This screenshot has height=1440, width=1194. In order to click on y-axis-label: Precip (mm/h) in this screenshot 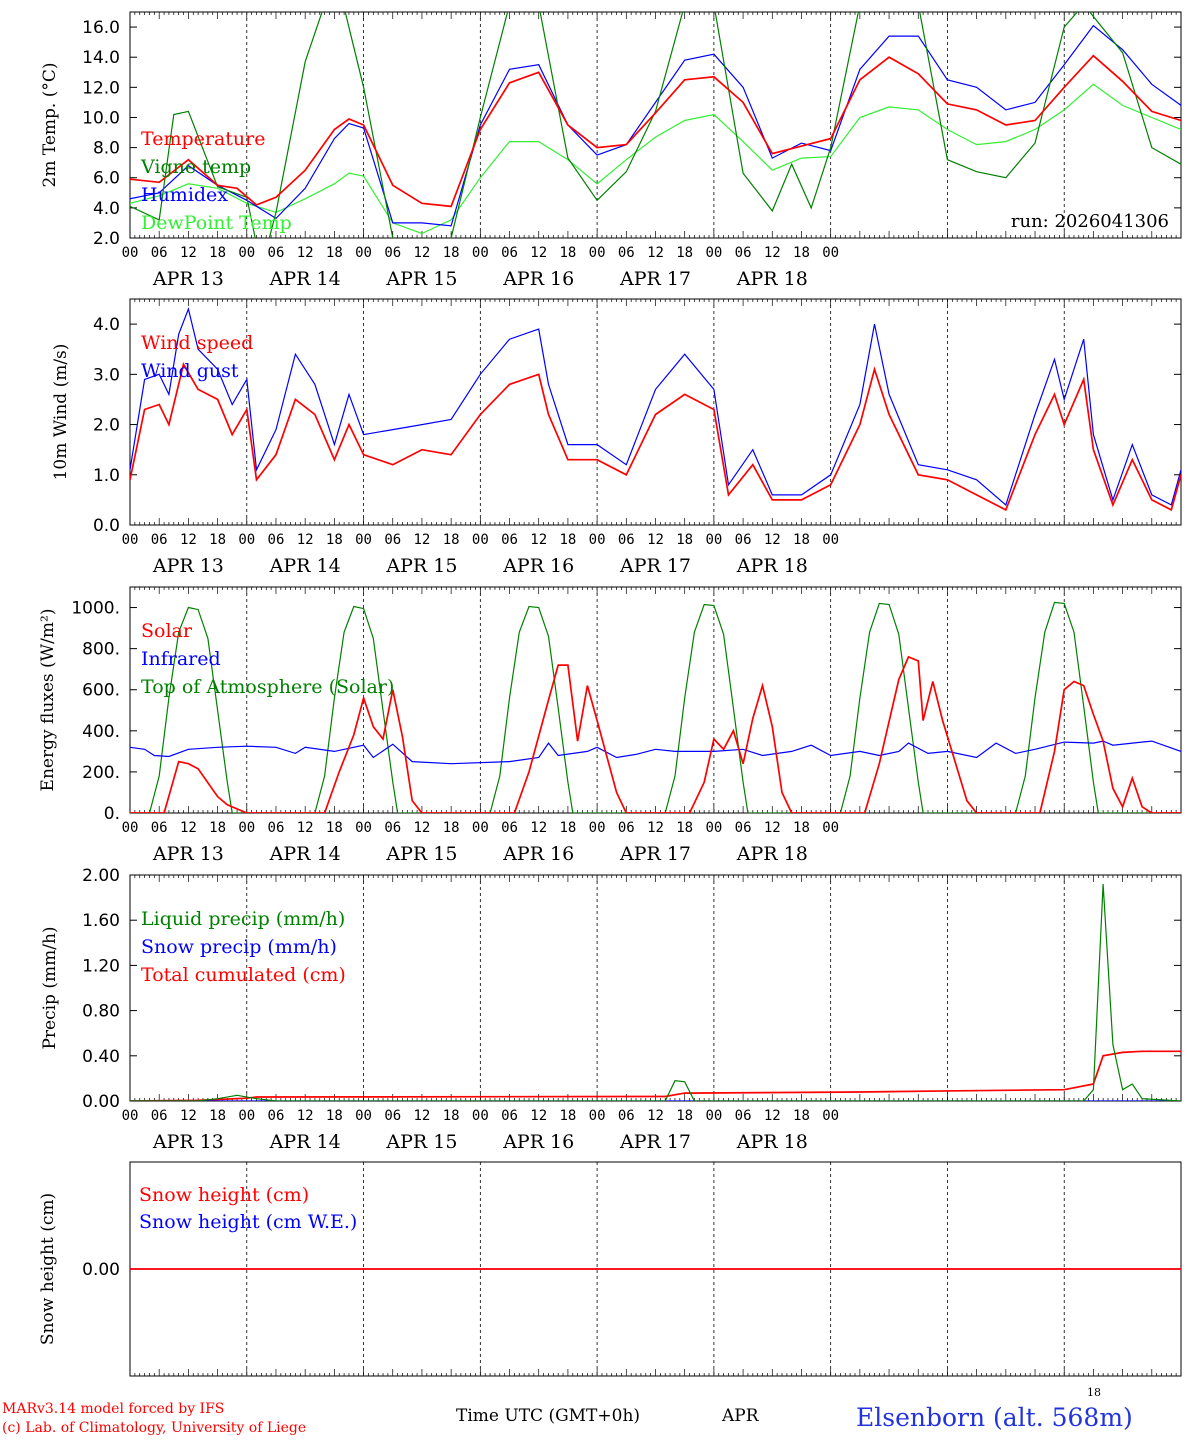, I will do `click(50, 987)`.